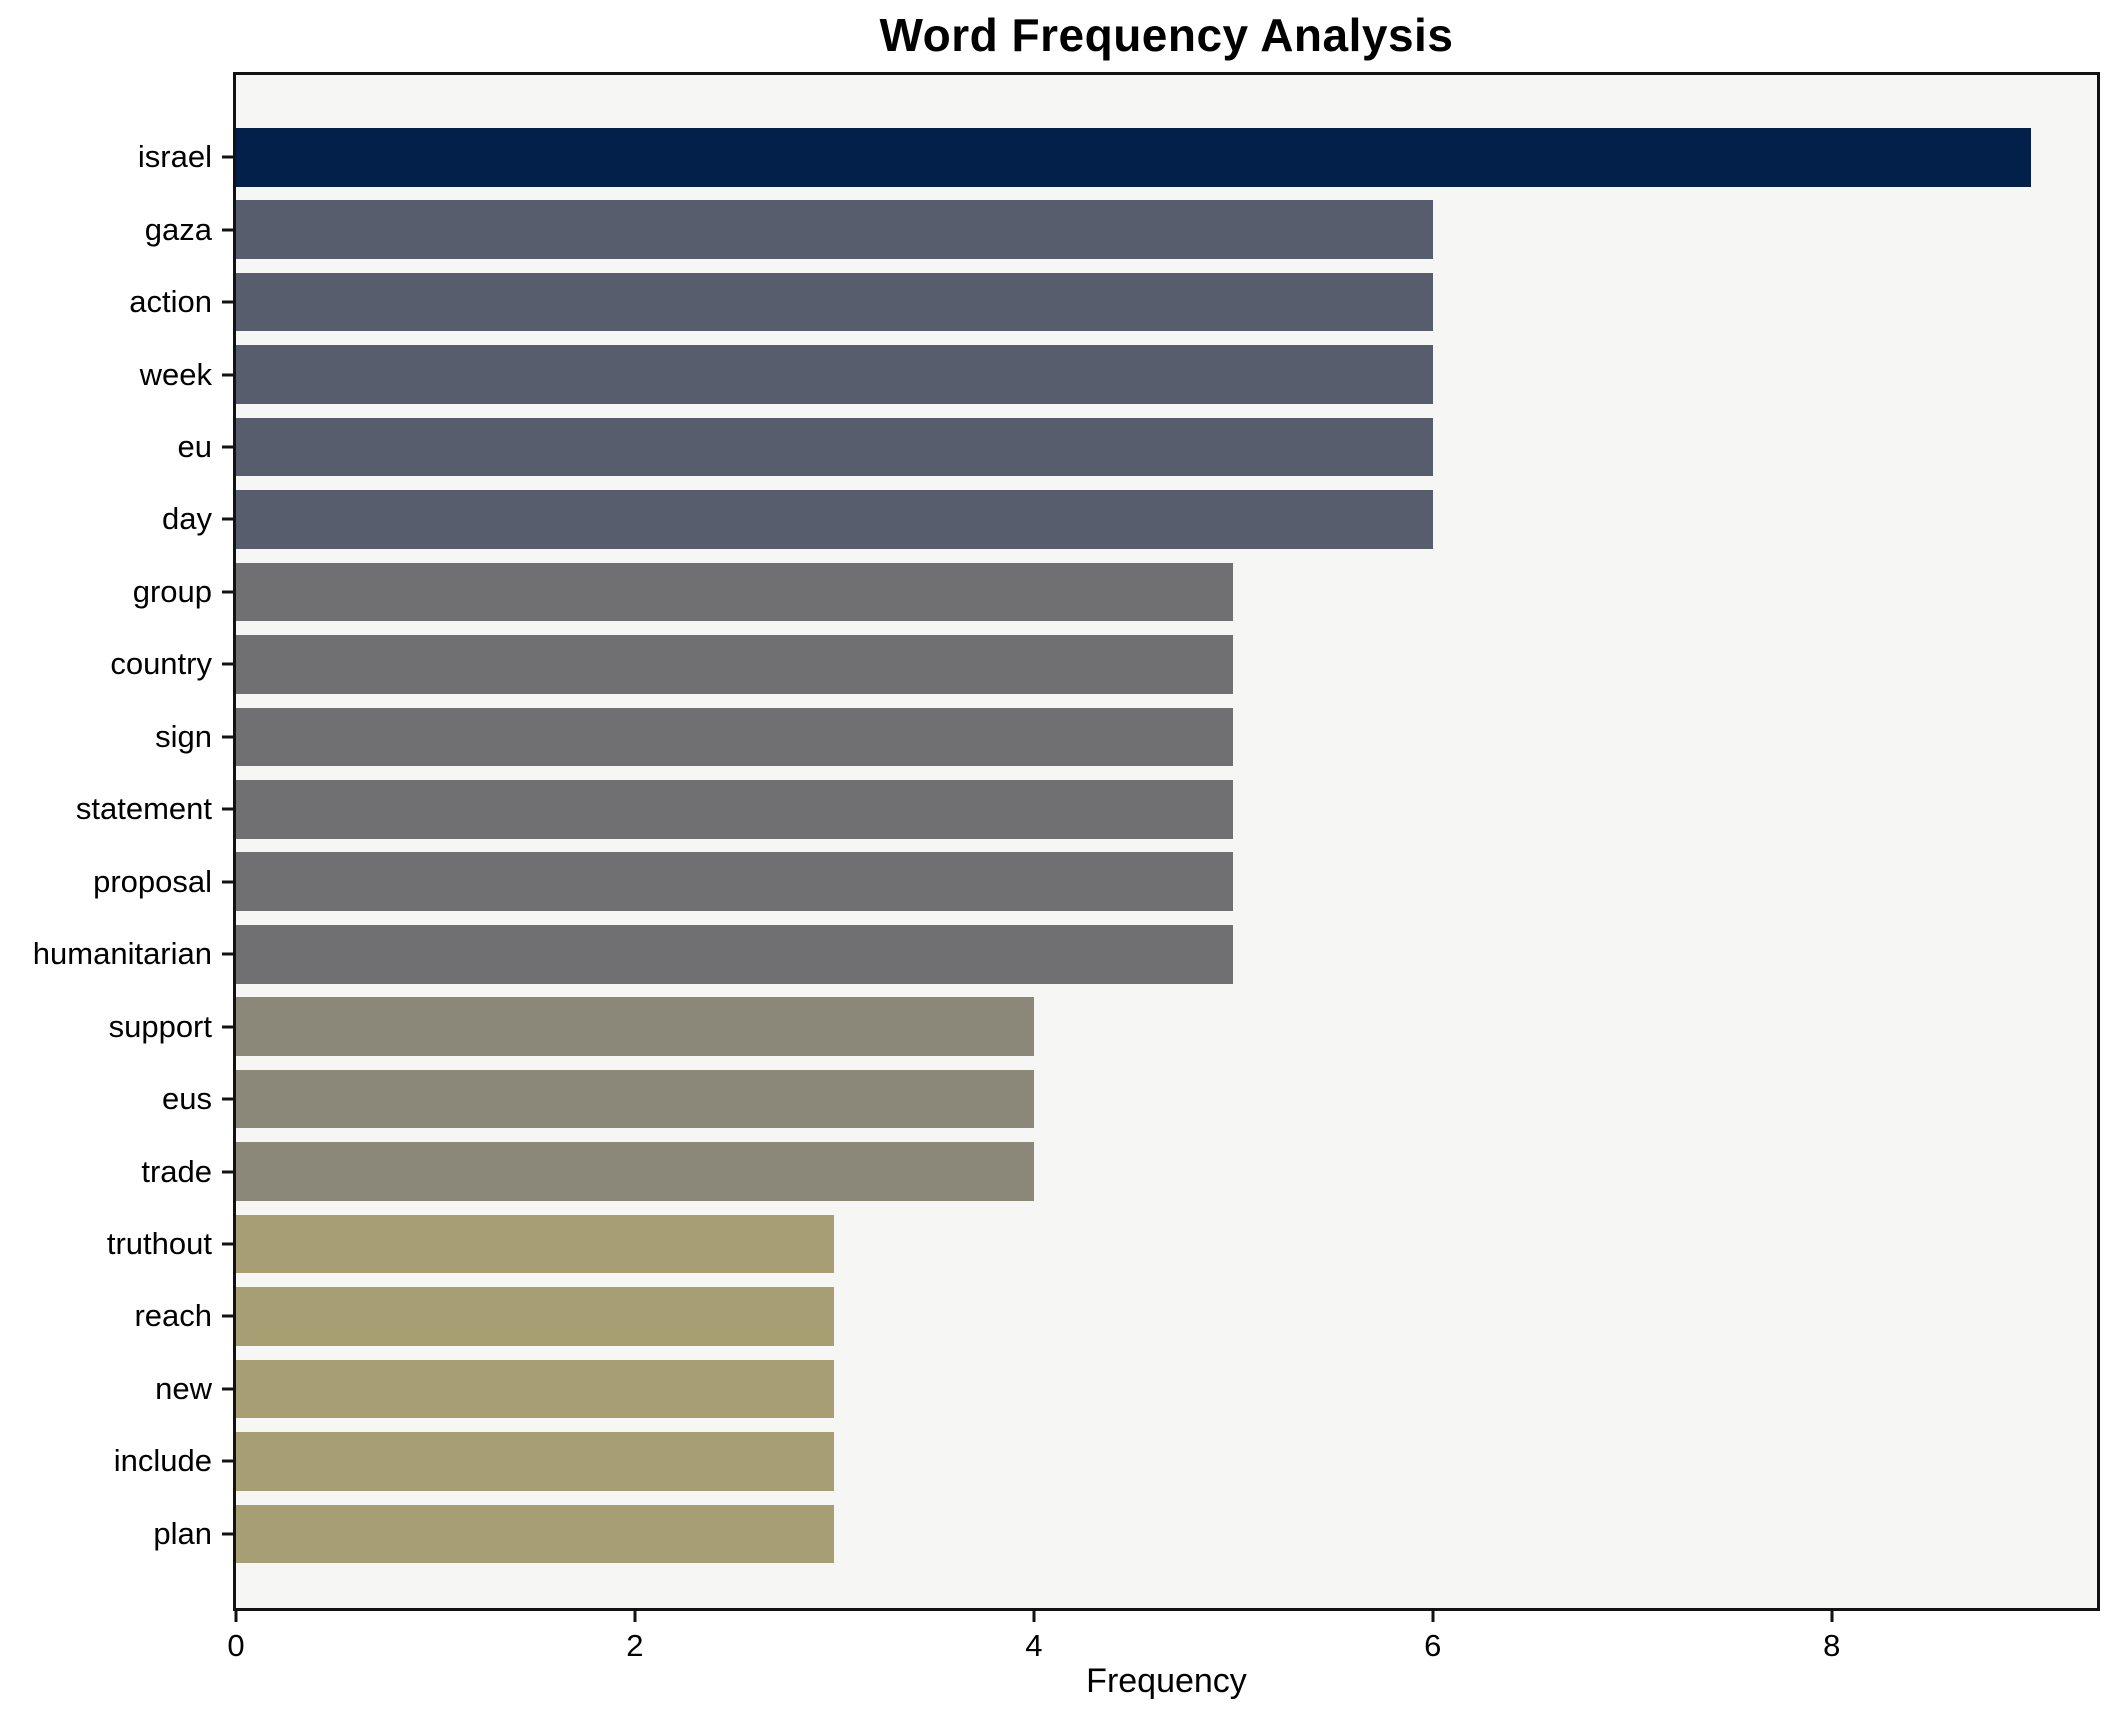  Describe the element at coordinates (182, 1533) in the screenshot. I see `y-tick-label: plan` at that location.